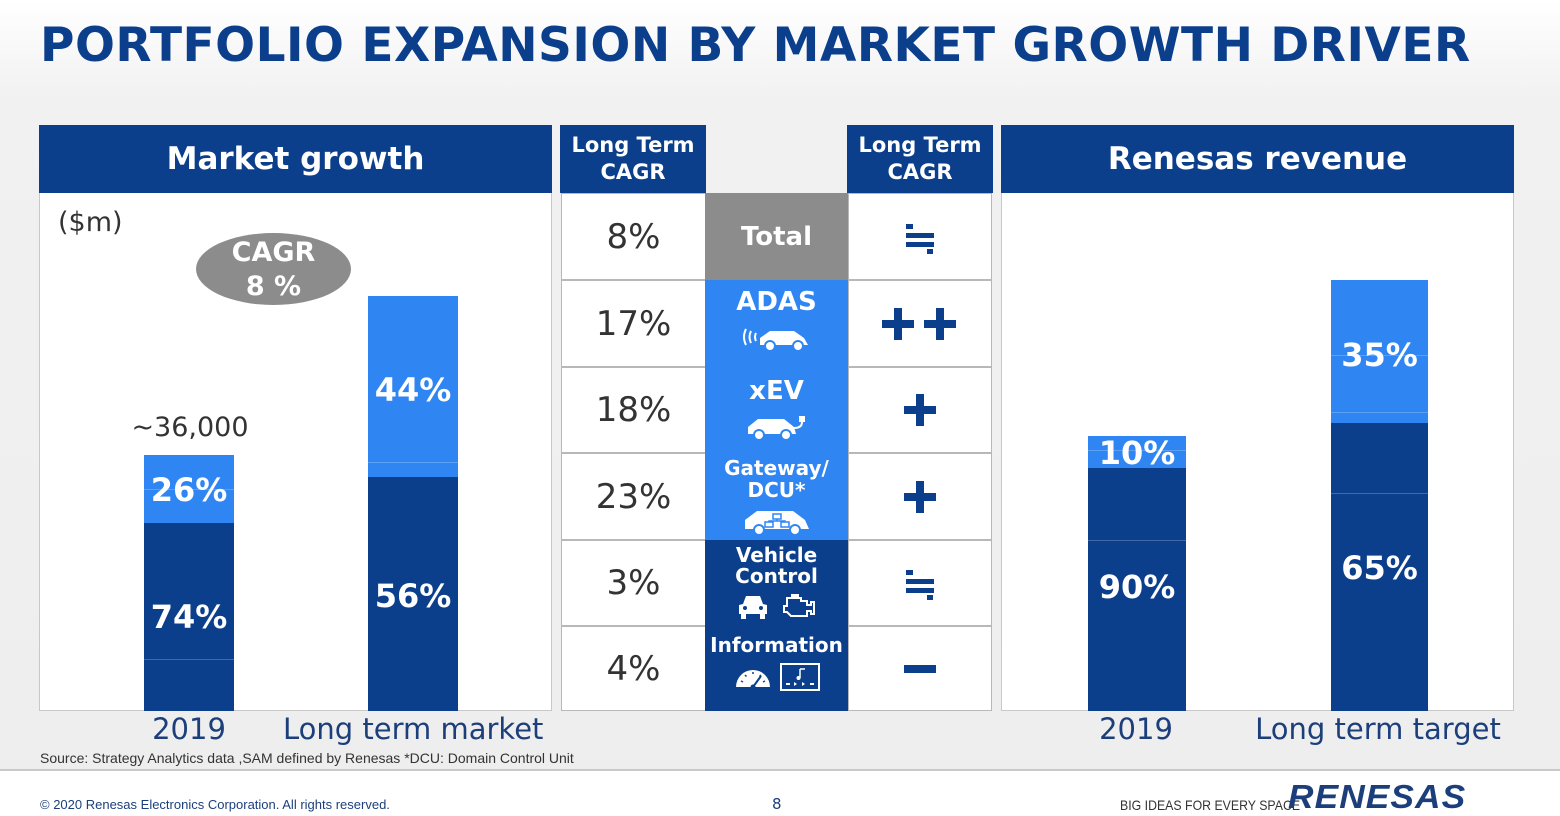 The width and height of the screenshot is (1560, 816). I want to click on renesas-logo-text: RENESAS, so click(1377, 796).